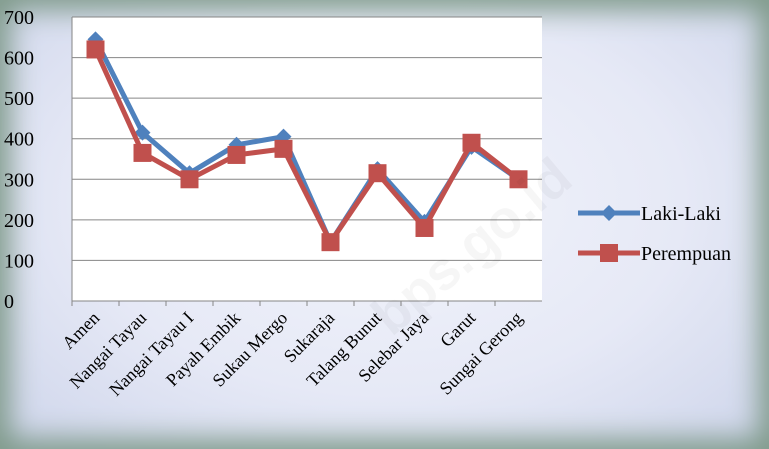 This screenshot has height=449, width=769. I want to click on legend-label: Perempuan, so click(686, 254).